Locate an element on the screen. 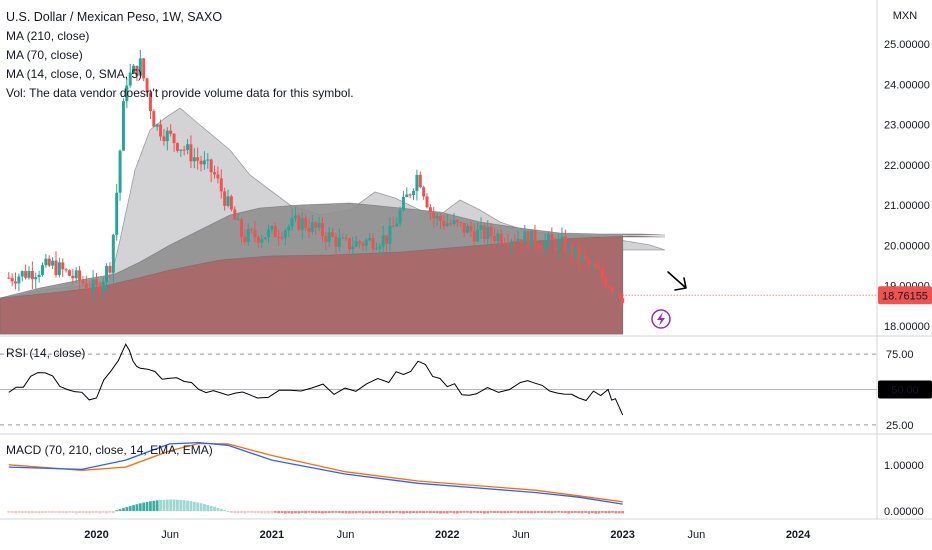 The width and height of the screenshot is (932, 550). price-tick-label: 22.00000 is located at coordinates (907, 166).